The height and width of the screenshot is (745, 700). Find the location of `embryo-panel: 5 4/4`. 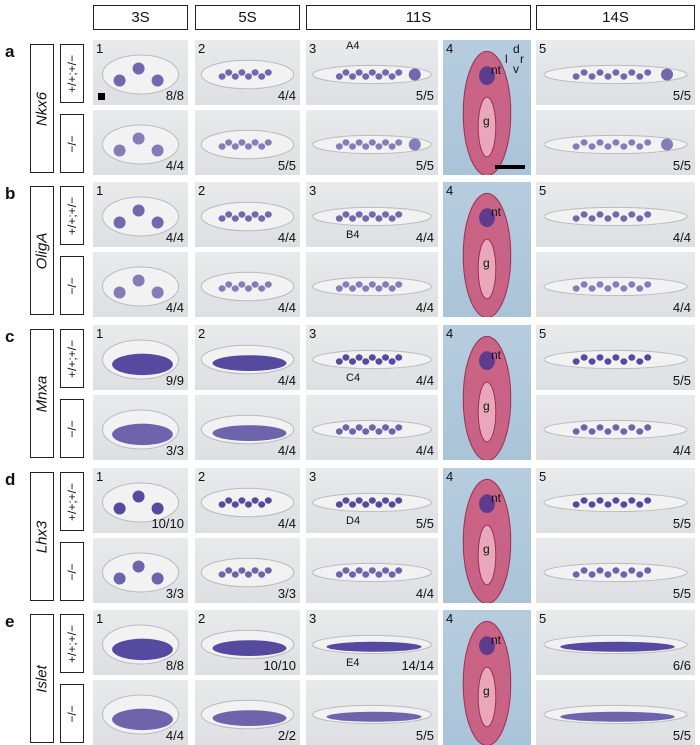

embryo-panel: 5 4/4 is located at coordinates (615, 214).